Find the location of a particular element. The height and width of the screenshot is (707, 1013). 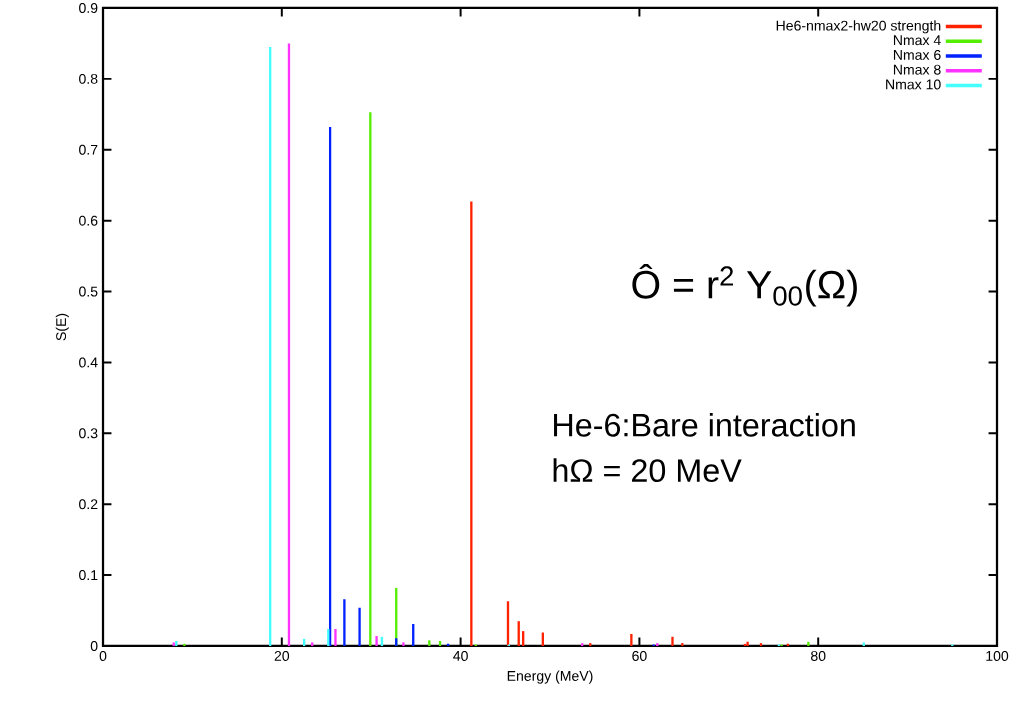

y-tick-label: 0.9 is located at coordinates (88, 8).